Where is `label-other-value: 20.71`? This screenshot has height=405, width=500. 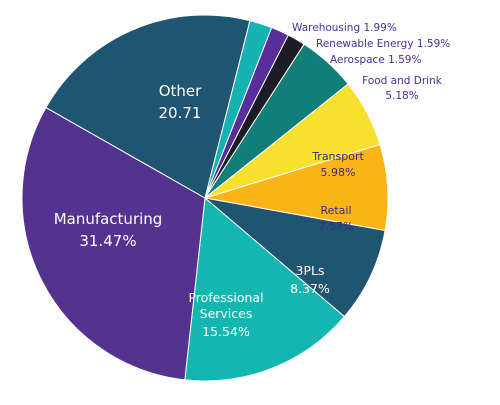
label-other-value: 20.71 is located at coordinates (180, 113).